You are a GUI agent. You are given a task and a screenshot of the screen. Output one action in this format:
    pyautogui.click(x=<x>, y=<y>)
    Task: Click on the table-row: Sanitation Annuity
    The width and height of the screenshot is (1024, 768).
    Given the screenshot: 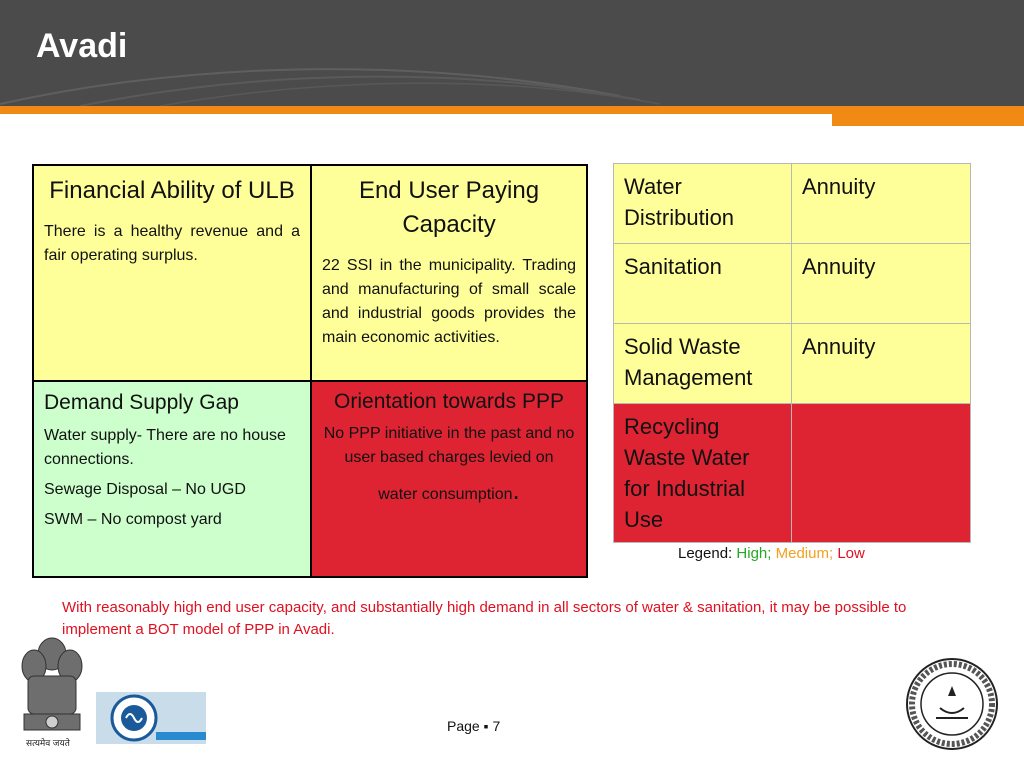 What is the action you would take?
    pyautogui.click(x=792, y=283)
    